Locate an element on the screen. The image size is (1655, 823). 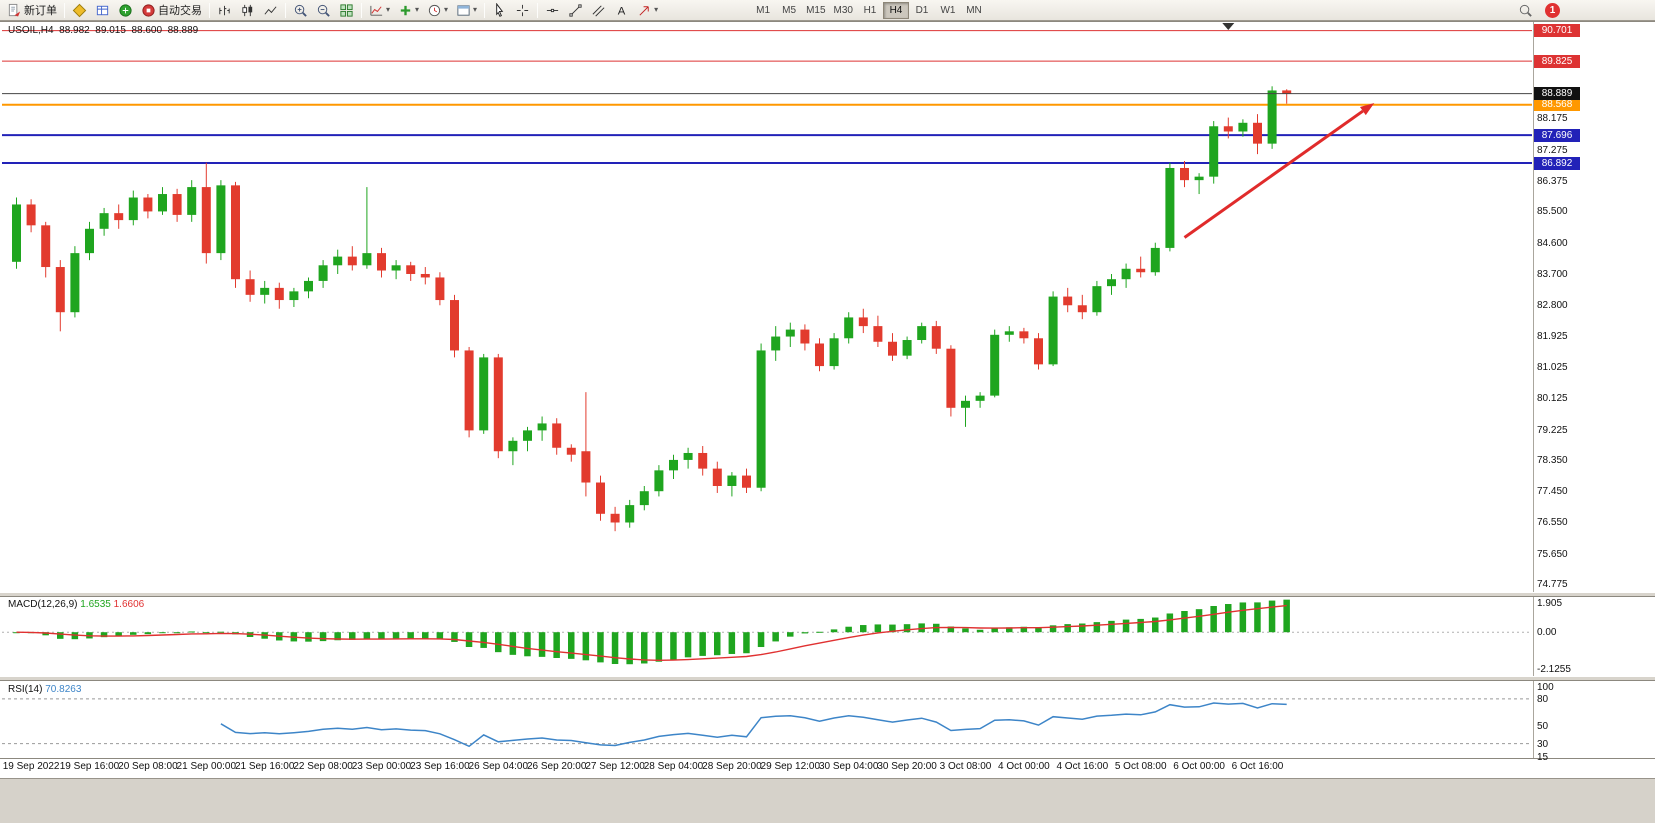
timeframe-button-m5: M5 is located at coordinates (789, 10).